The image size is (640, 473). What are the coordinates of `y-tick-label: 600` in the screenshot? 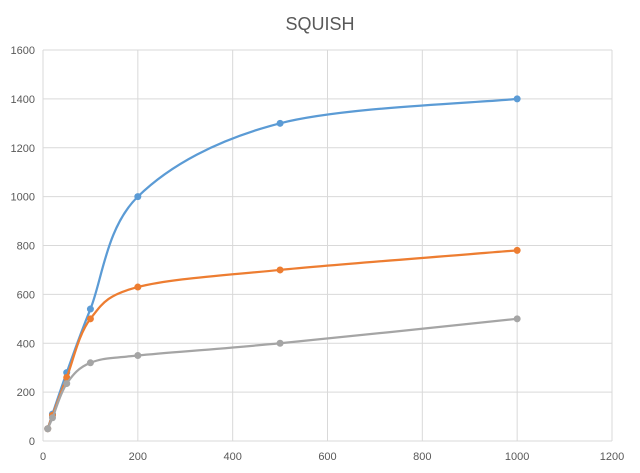 It's located at (26, 295).